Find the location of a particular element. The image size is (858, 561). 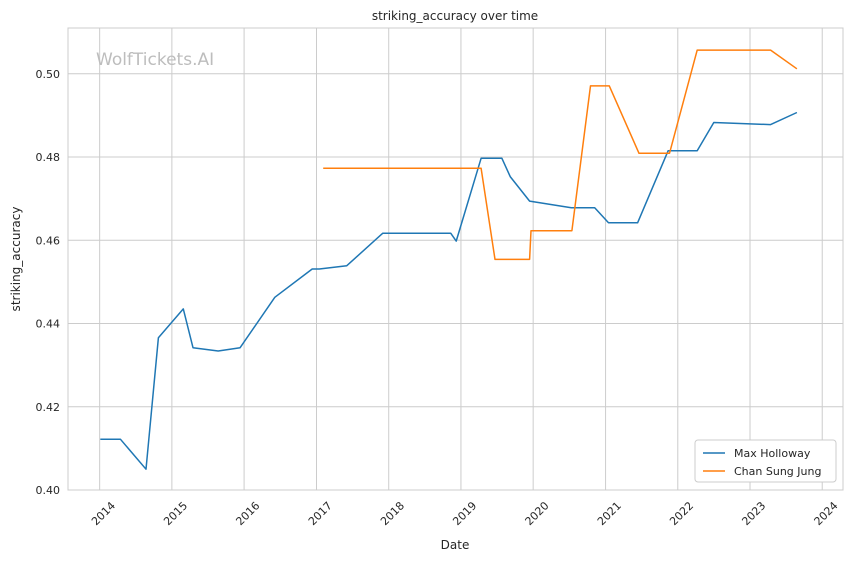

y-tick-label: 0.48 is located at coordinates (48, 157).